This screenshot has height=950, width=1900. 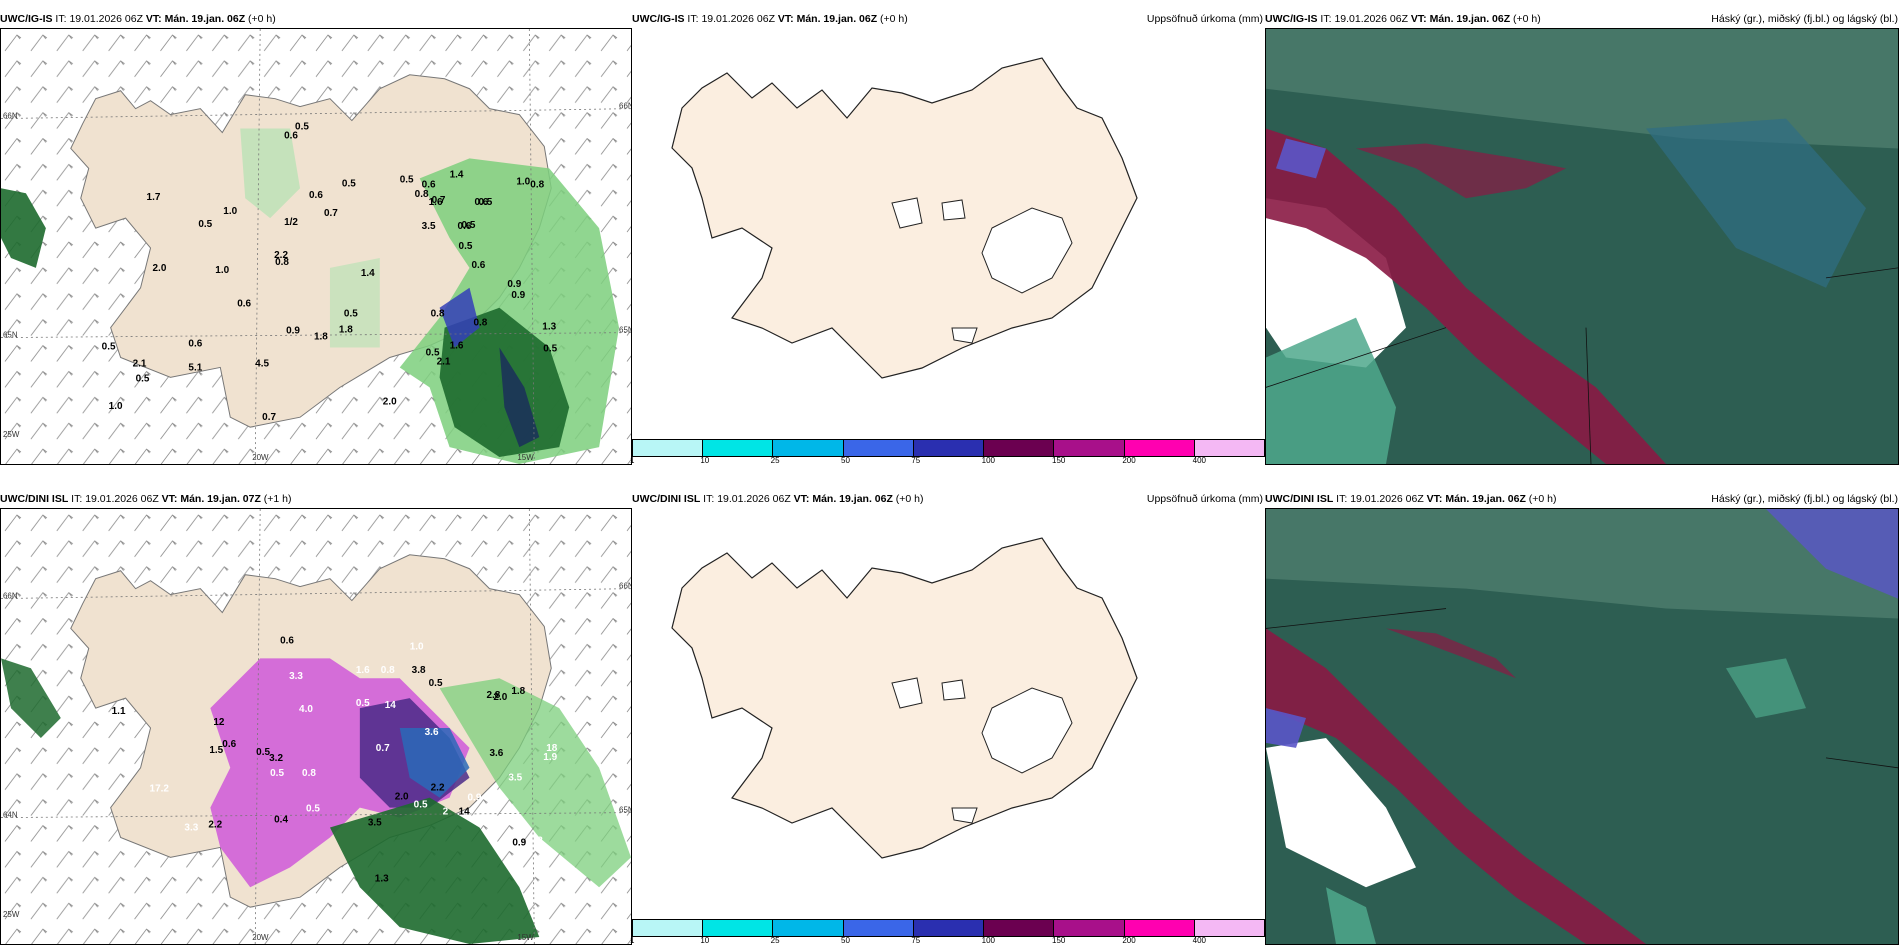 What do you see at coordinates (845, 460) in the screenshot?
I see `legend-tick-label: 50` at bounding box center [845, 460].